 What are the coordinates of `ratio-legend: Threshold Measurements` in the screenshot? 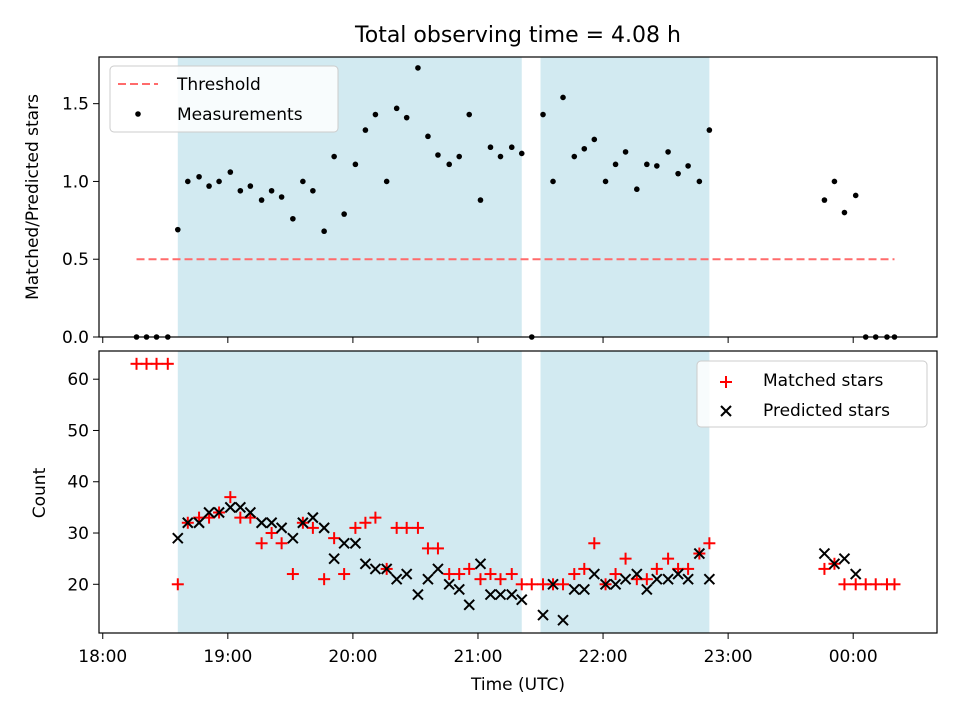 It's located at (224, 99).